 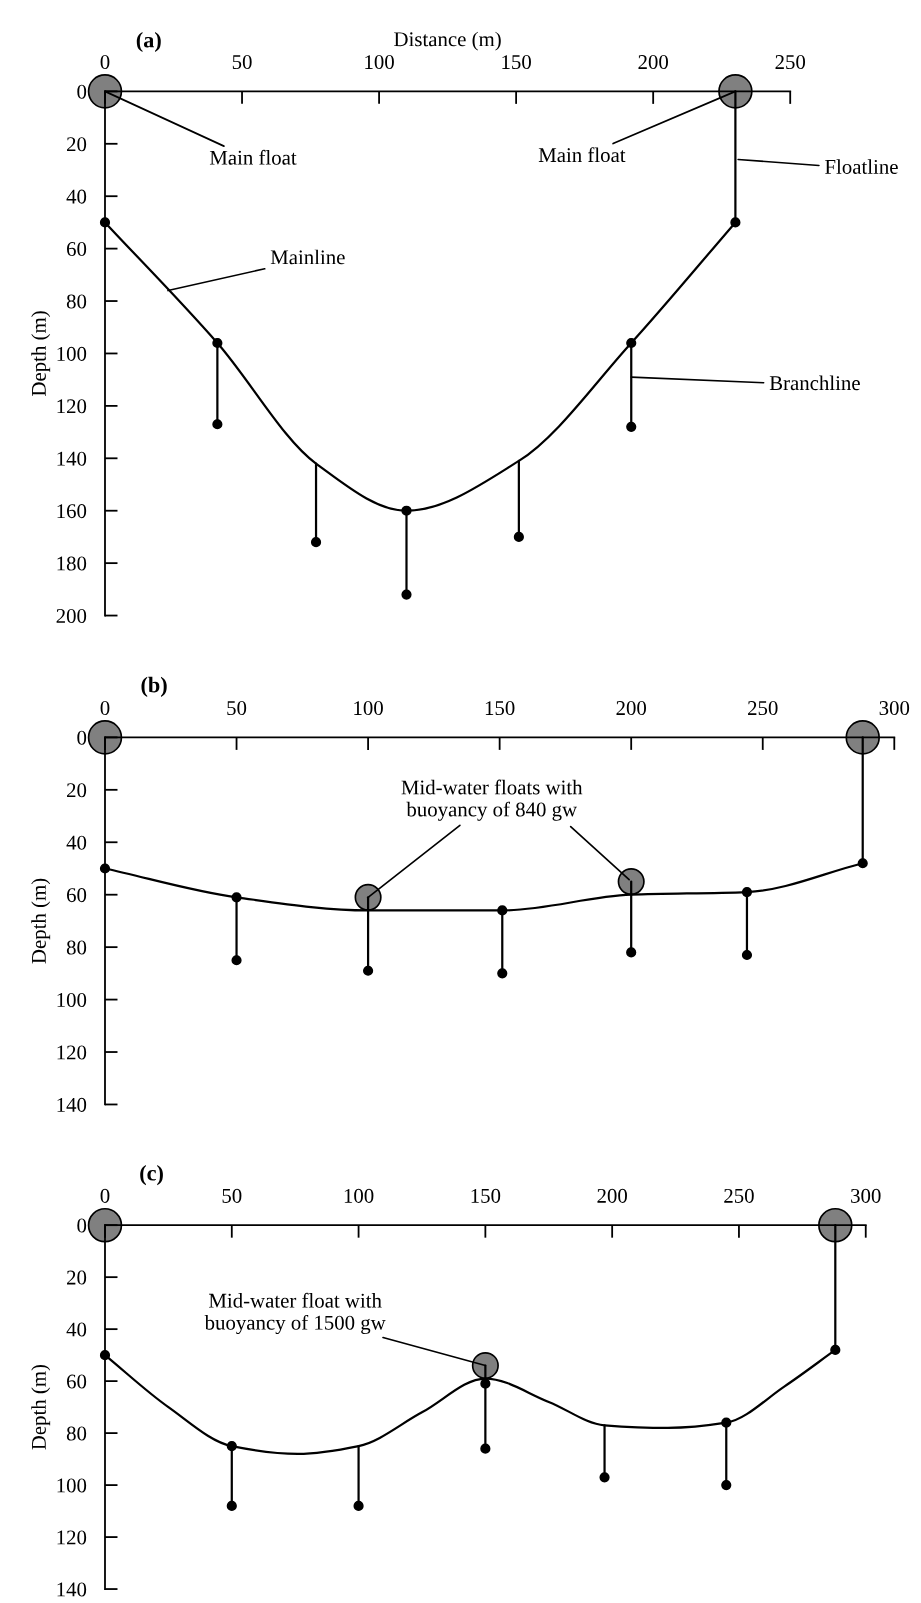 What do you see at coordinates (151, 1175) in the screenshot?
I see `chart-title: (c)` at bounding box center [151, 1175].